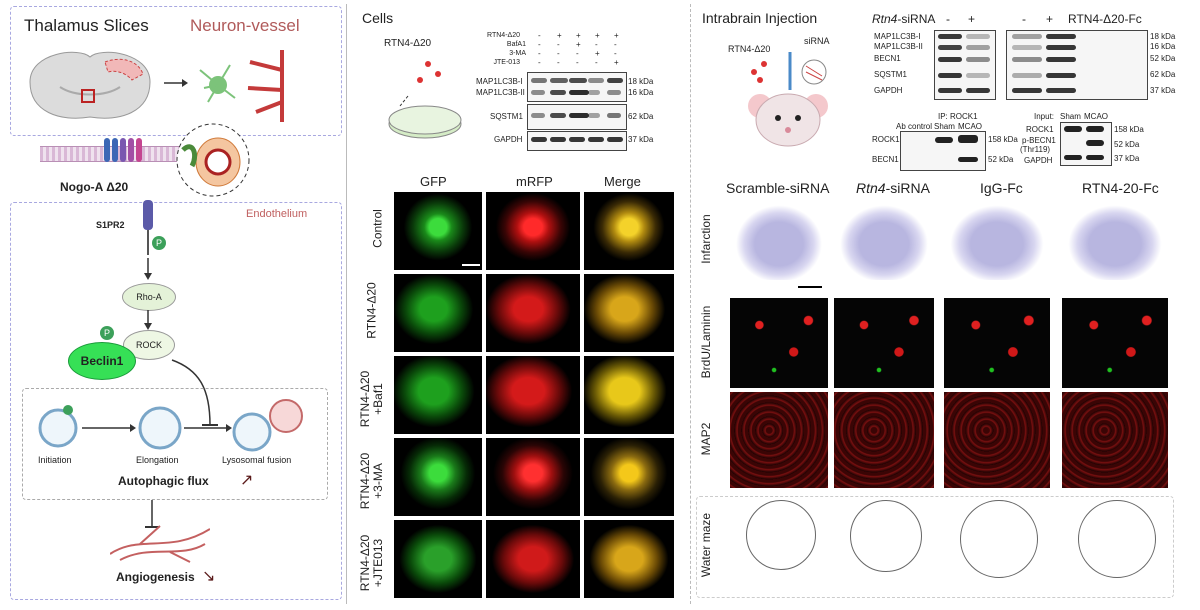 Image resolution: width=1200 pixels, height=610 pixels. I want to click on neuron-vessel-title: Neuron-vessel, so click(245, 25).